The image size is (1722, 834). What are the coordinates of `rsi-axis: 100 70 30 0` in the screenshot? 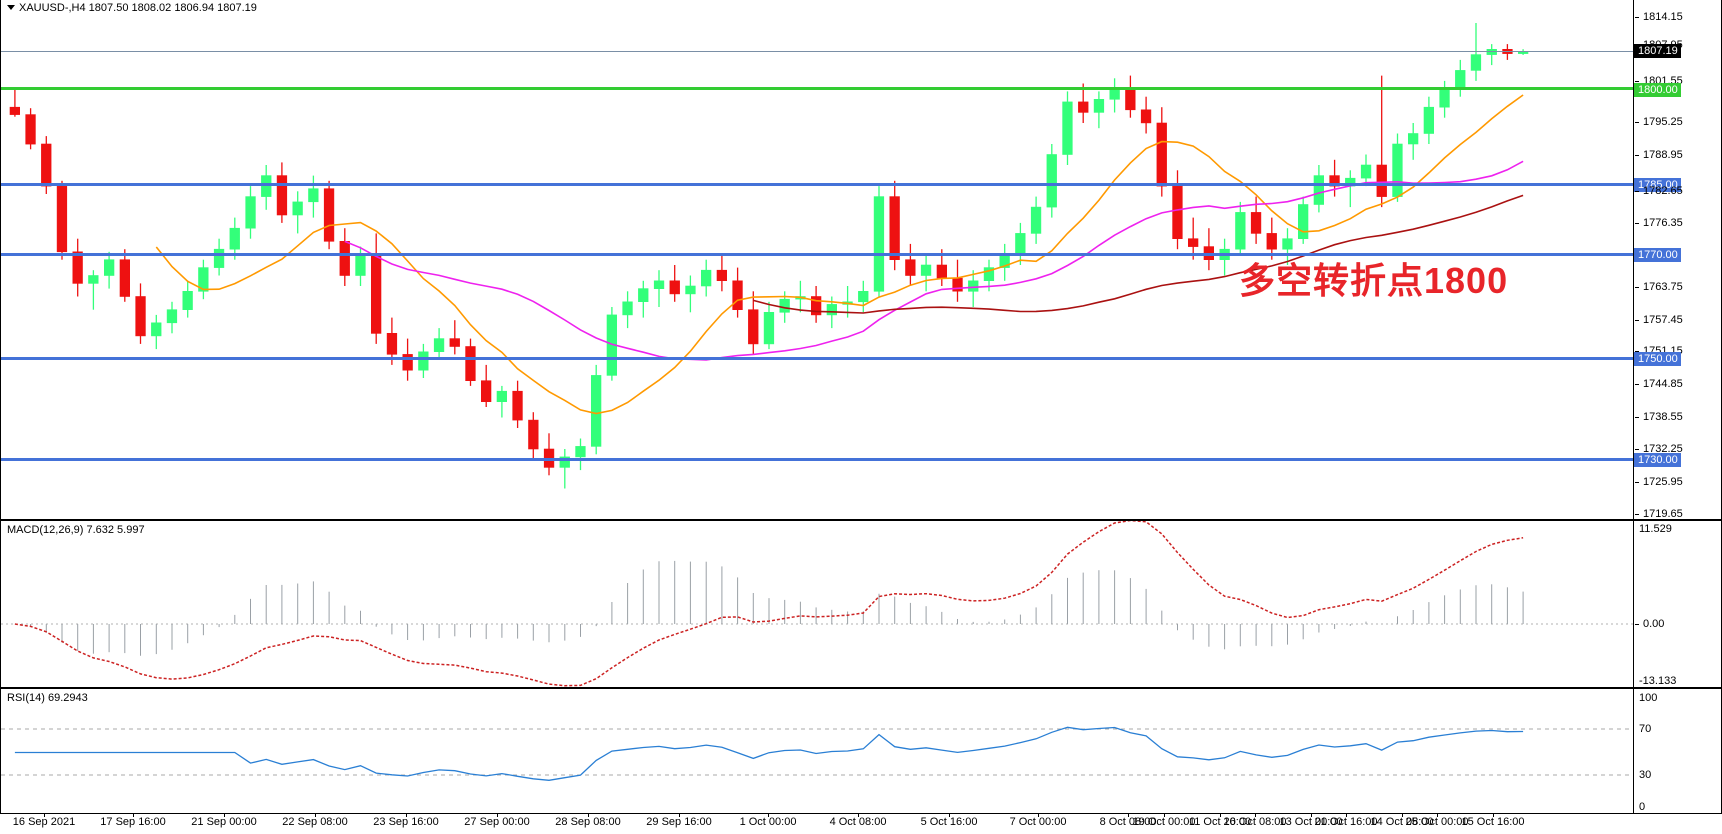 It's located at (1677, 751).